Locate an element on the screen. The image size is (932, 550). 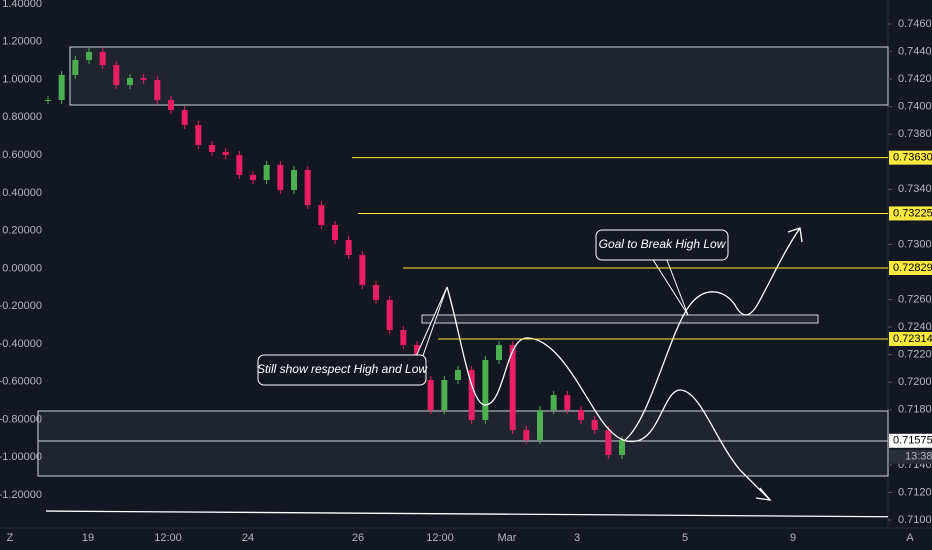
y-tick-label: -1.20000 is located at coordinates (21, 495).